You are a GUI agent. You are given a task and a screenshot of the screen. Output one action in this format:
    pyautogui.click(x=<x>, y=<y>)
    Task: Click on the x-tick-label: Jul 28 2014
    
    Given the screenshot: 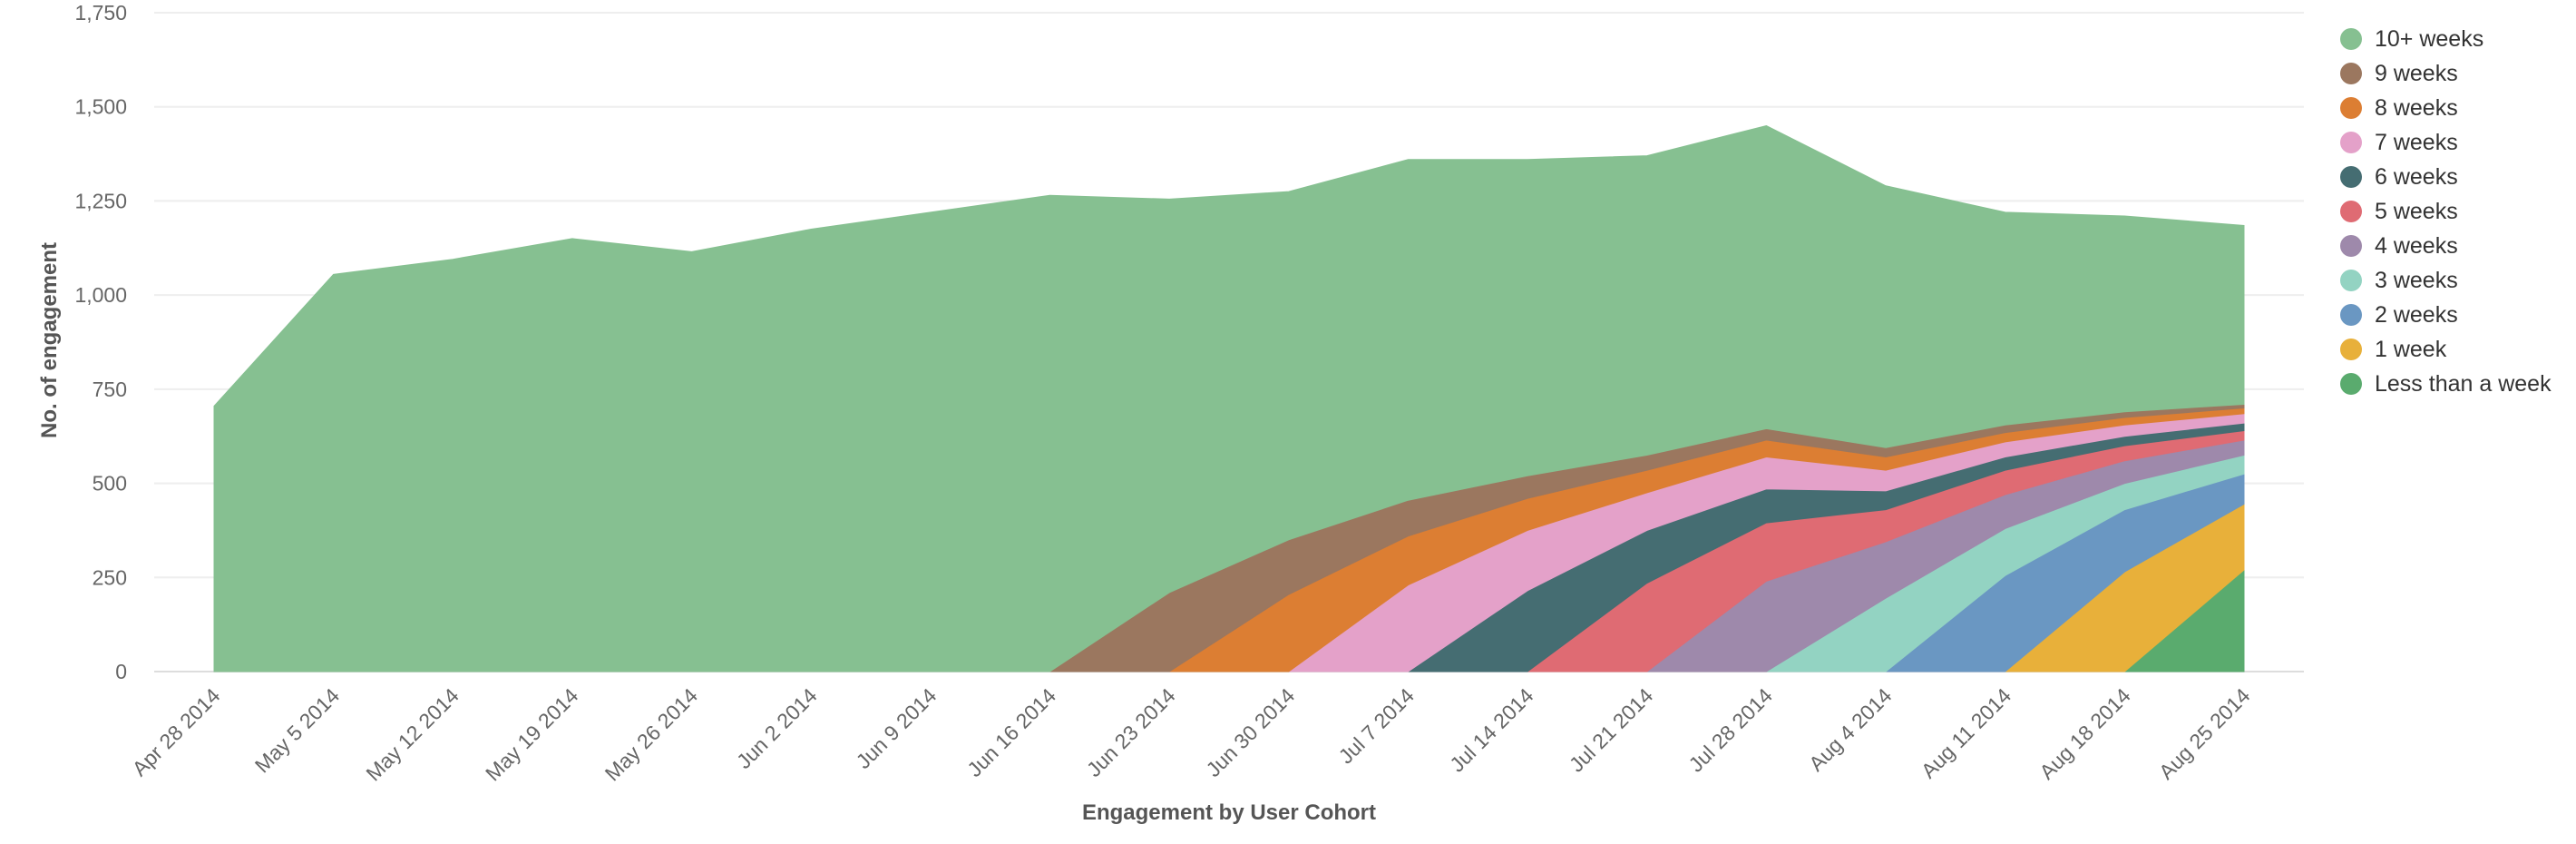 What is the action you would take?
    pyautogui.click(x=1730, y=730)
    